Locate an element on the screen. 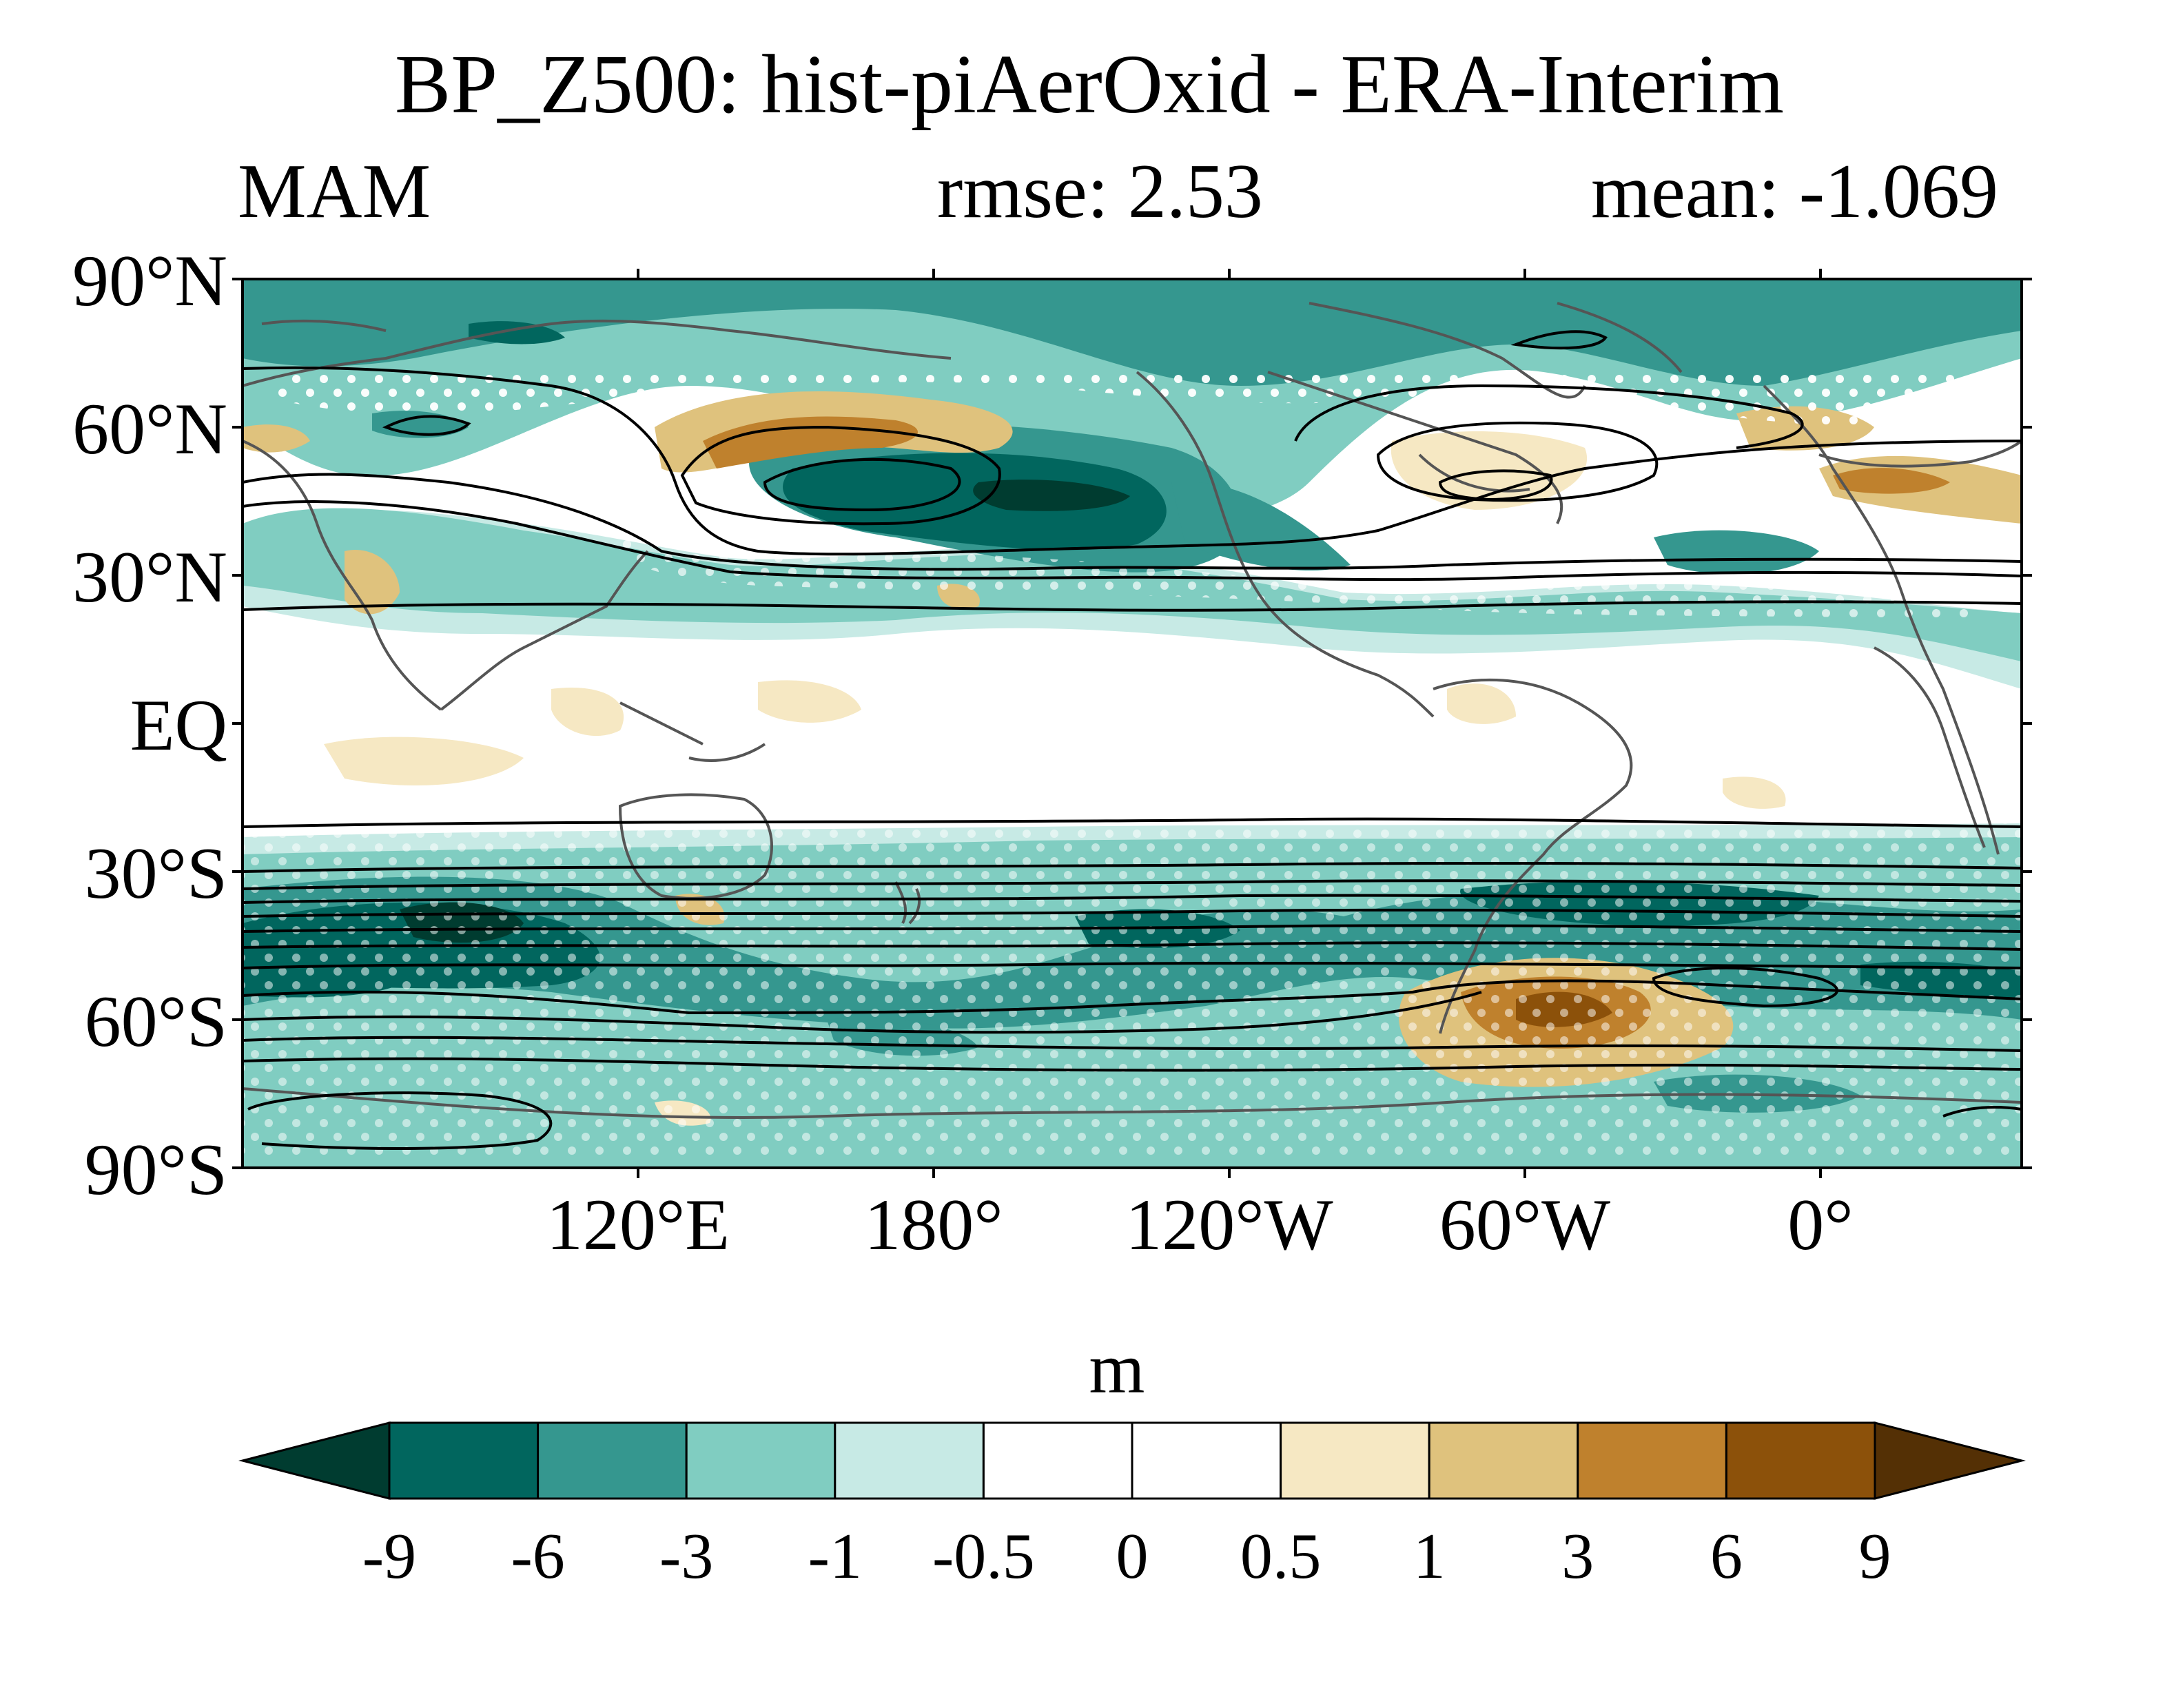 This screenshot has height=1708, width=2165. lat-label-eq: EQ is located at coordinates (178, 725).